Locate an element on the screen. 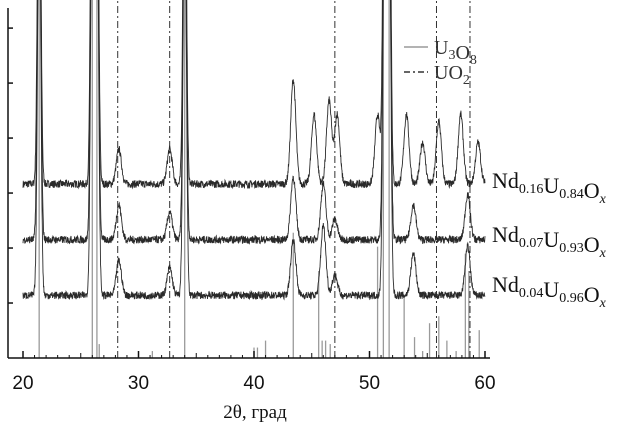 Image resolution: width=638 pixels, height=424 pixels. series-labels: Nd0.16U0.84Ox Nd0.07U0.93Ox Nd0.04U0.96Ox is located at coordinates (549, 239).